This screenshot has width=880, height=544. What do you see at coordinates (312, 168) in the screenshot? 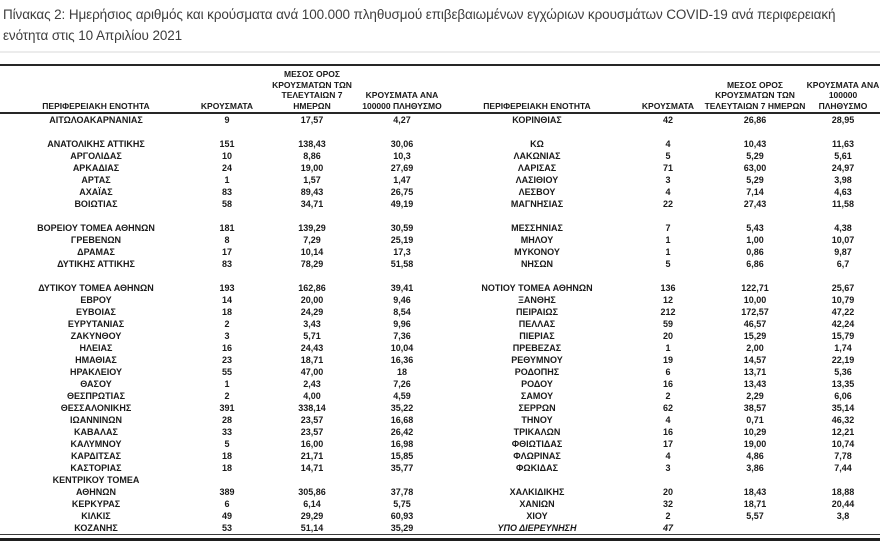
I see `avg7-cell: 19,00` at bounding box center [312, 168].